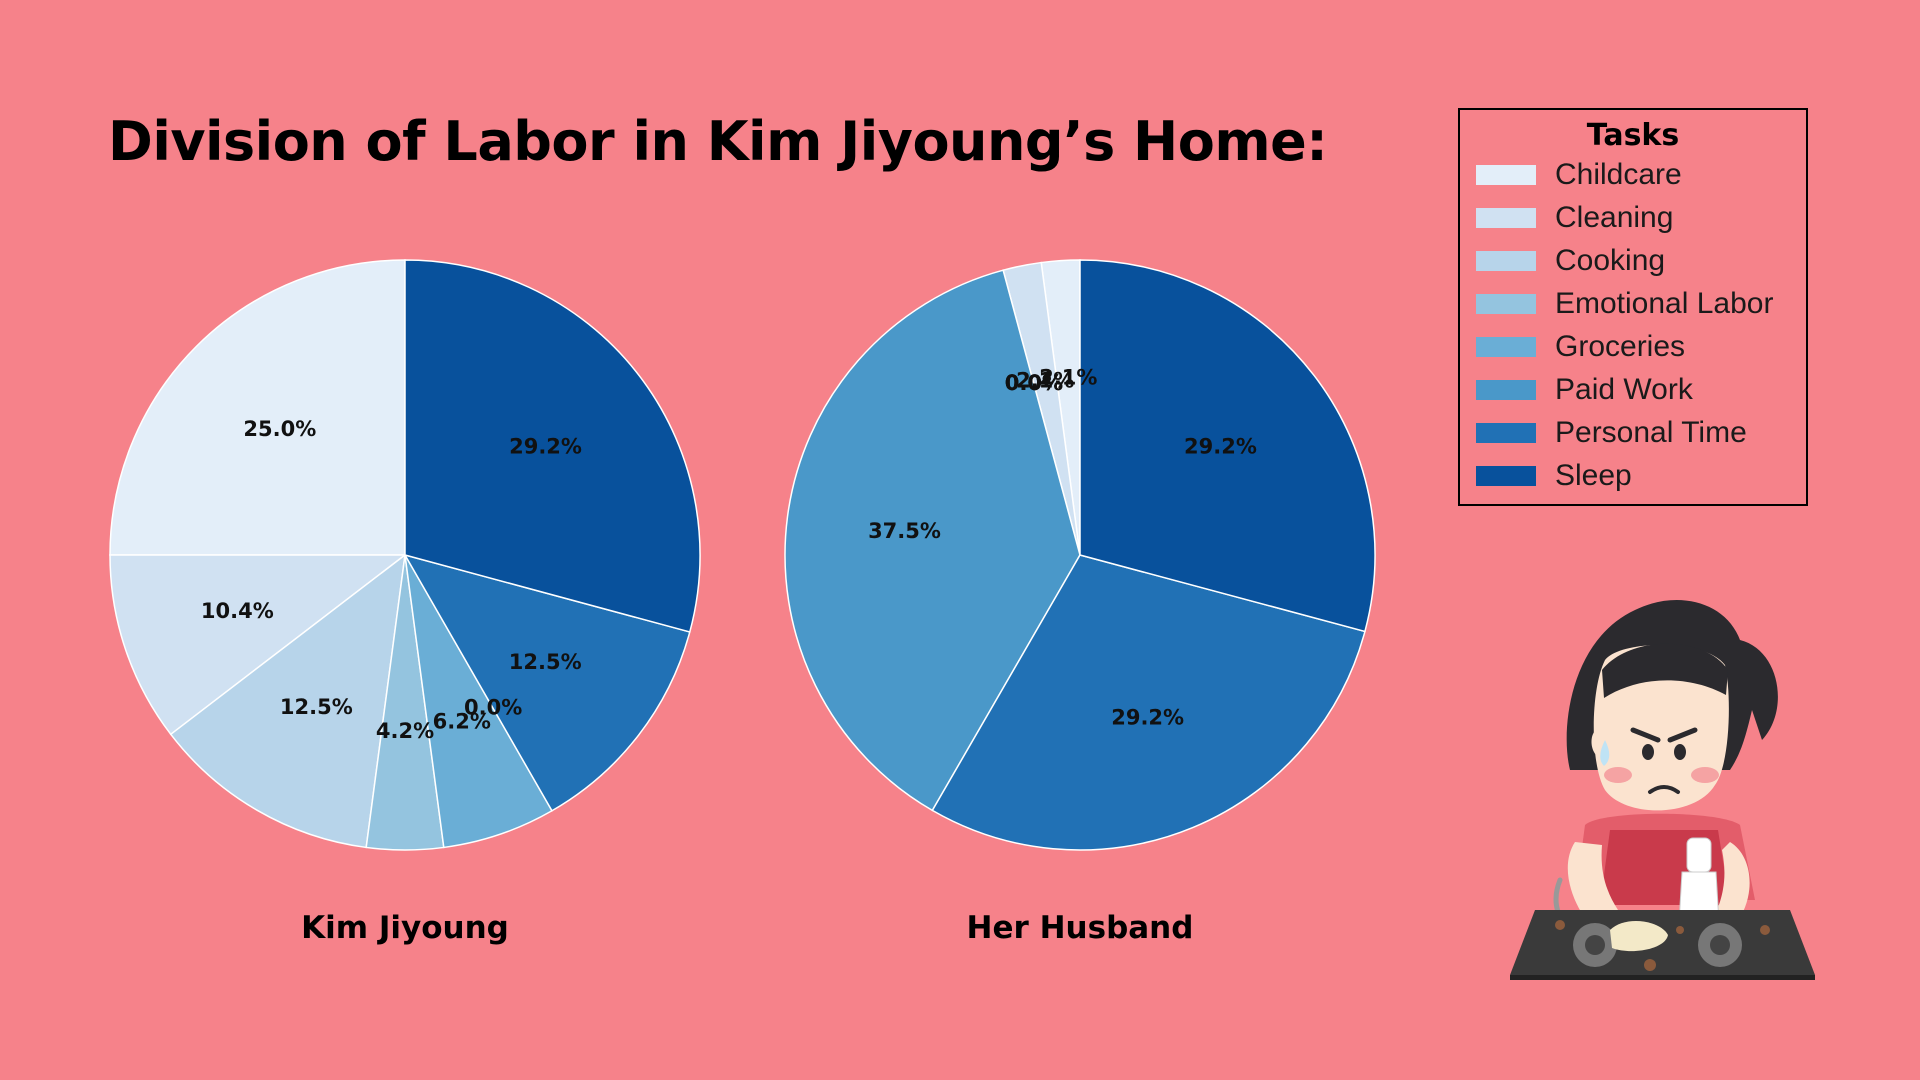 Image resolution: width=1920 pixels, height=1080 pixels. I want to click on legend-label: Emotional Labor, so click(1664, 303).